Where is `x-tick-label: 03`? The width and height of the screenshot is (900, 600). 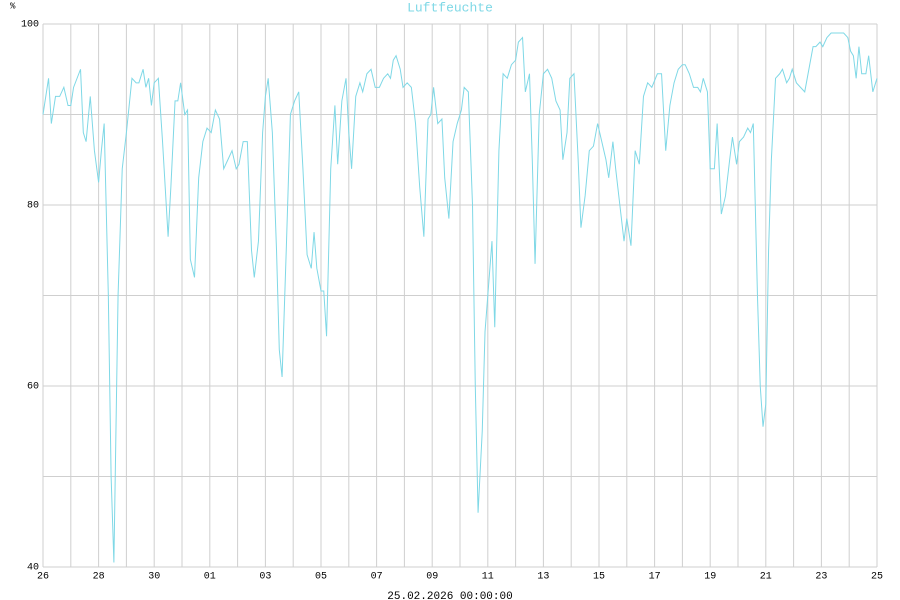 x-tick-label: 03 is located at coordinates (265, 577).